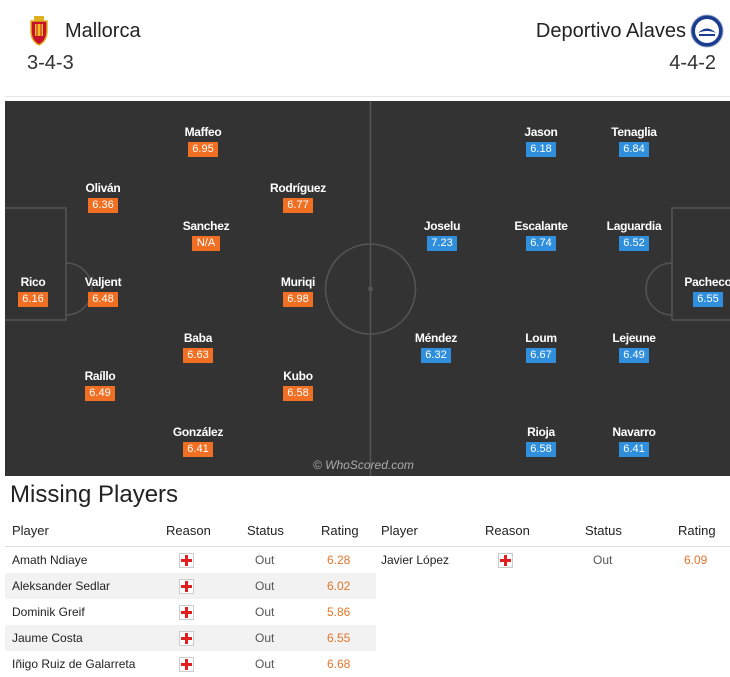  What do you see at coordinates (339, 664) in the screenshot?
I see `rating: 6.68` at bounding box center [339, 664].